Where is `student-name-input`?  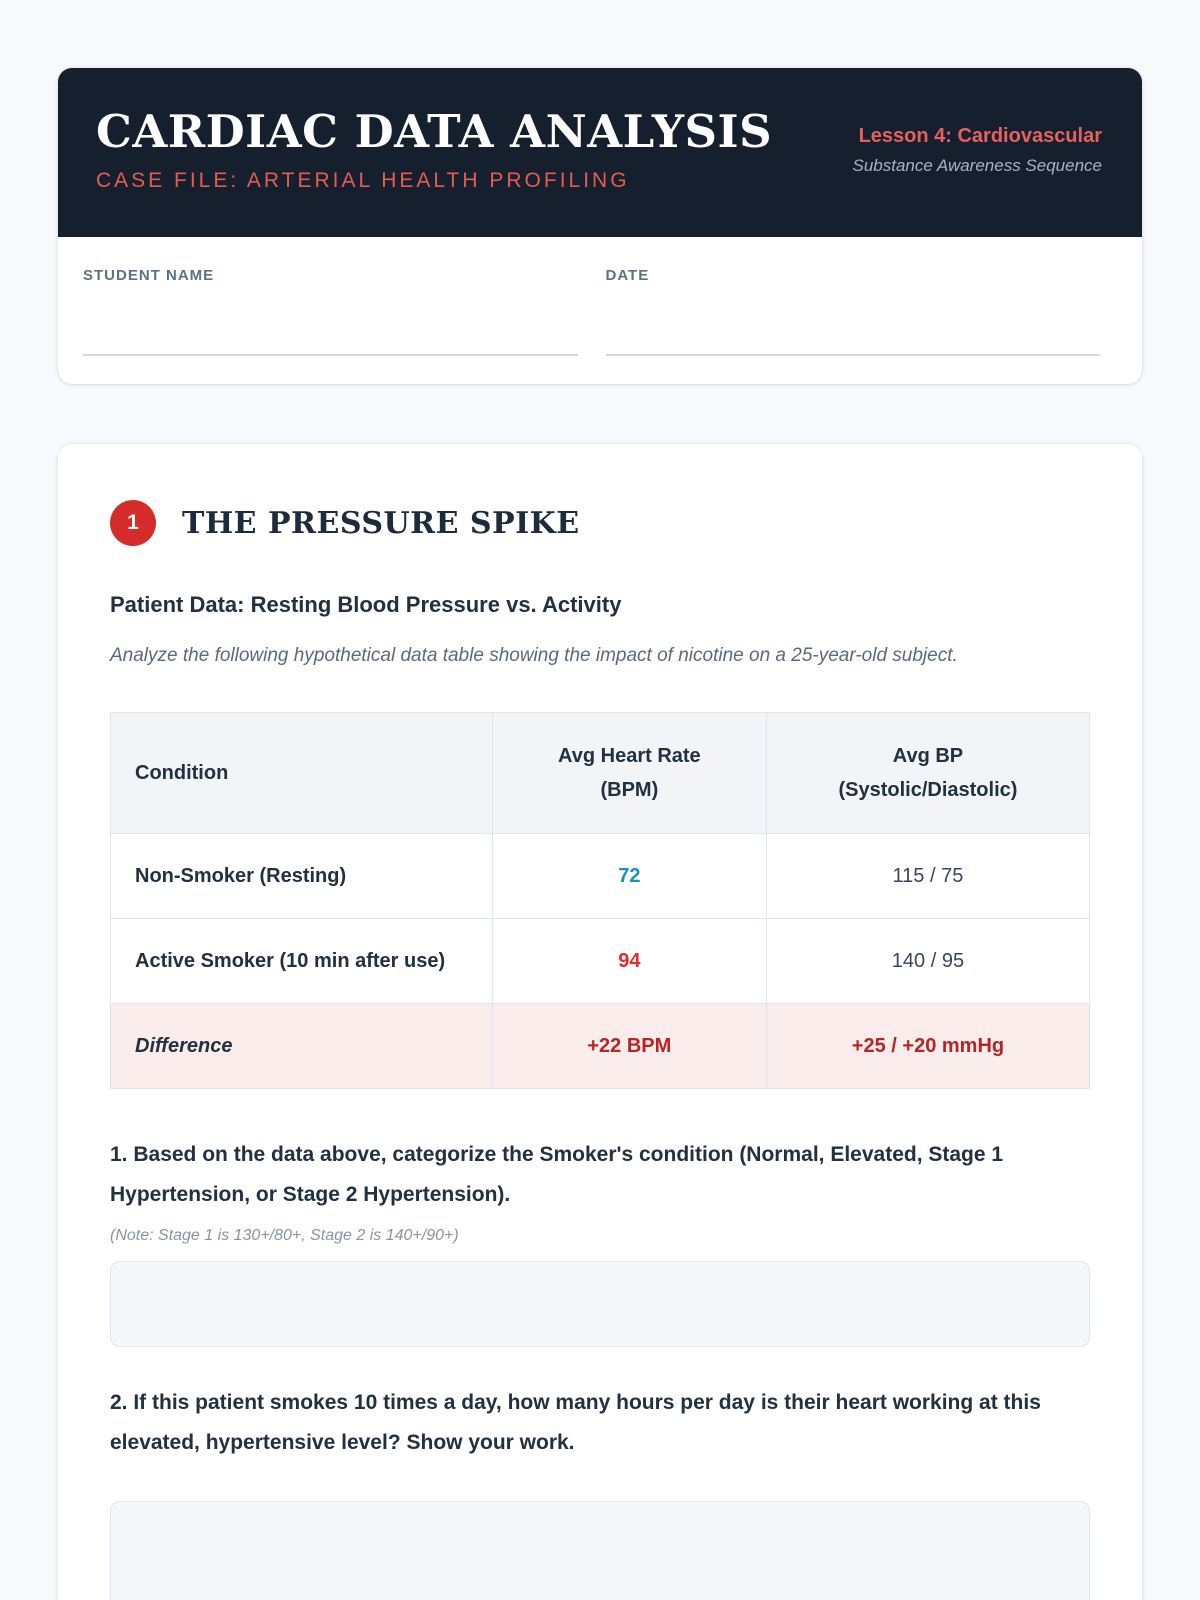
student-name-input is located at coordinates (330, 343).